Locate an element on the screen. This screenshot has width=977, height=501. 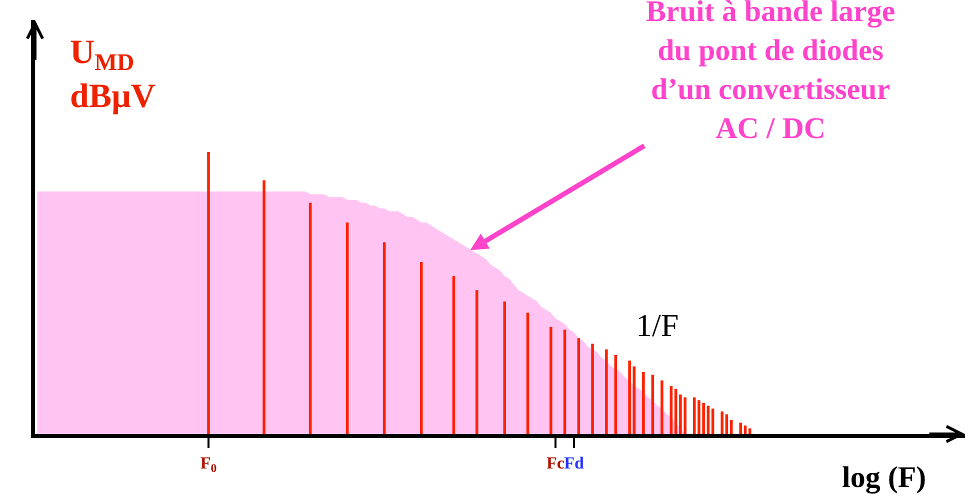
text: Bruit à bande large du pont de diodes d’un convertisseur AC / DC is located at coordinates (771, 72).